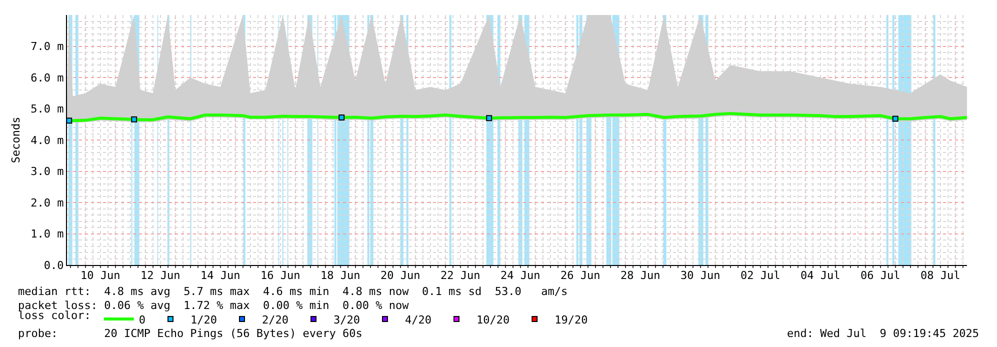  Describe the element at coordinates (47, 171) in the screenshot. I see `y-tick-label: 3.0 m` at that location.